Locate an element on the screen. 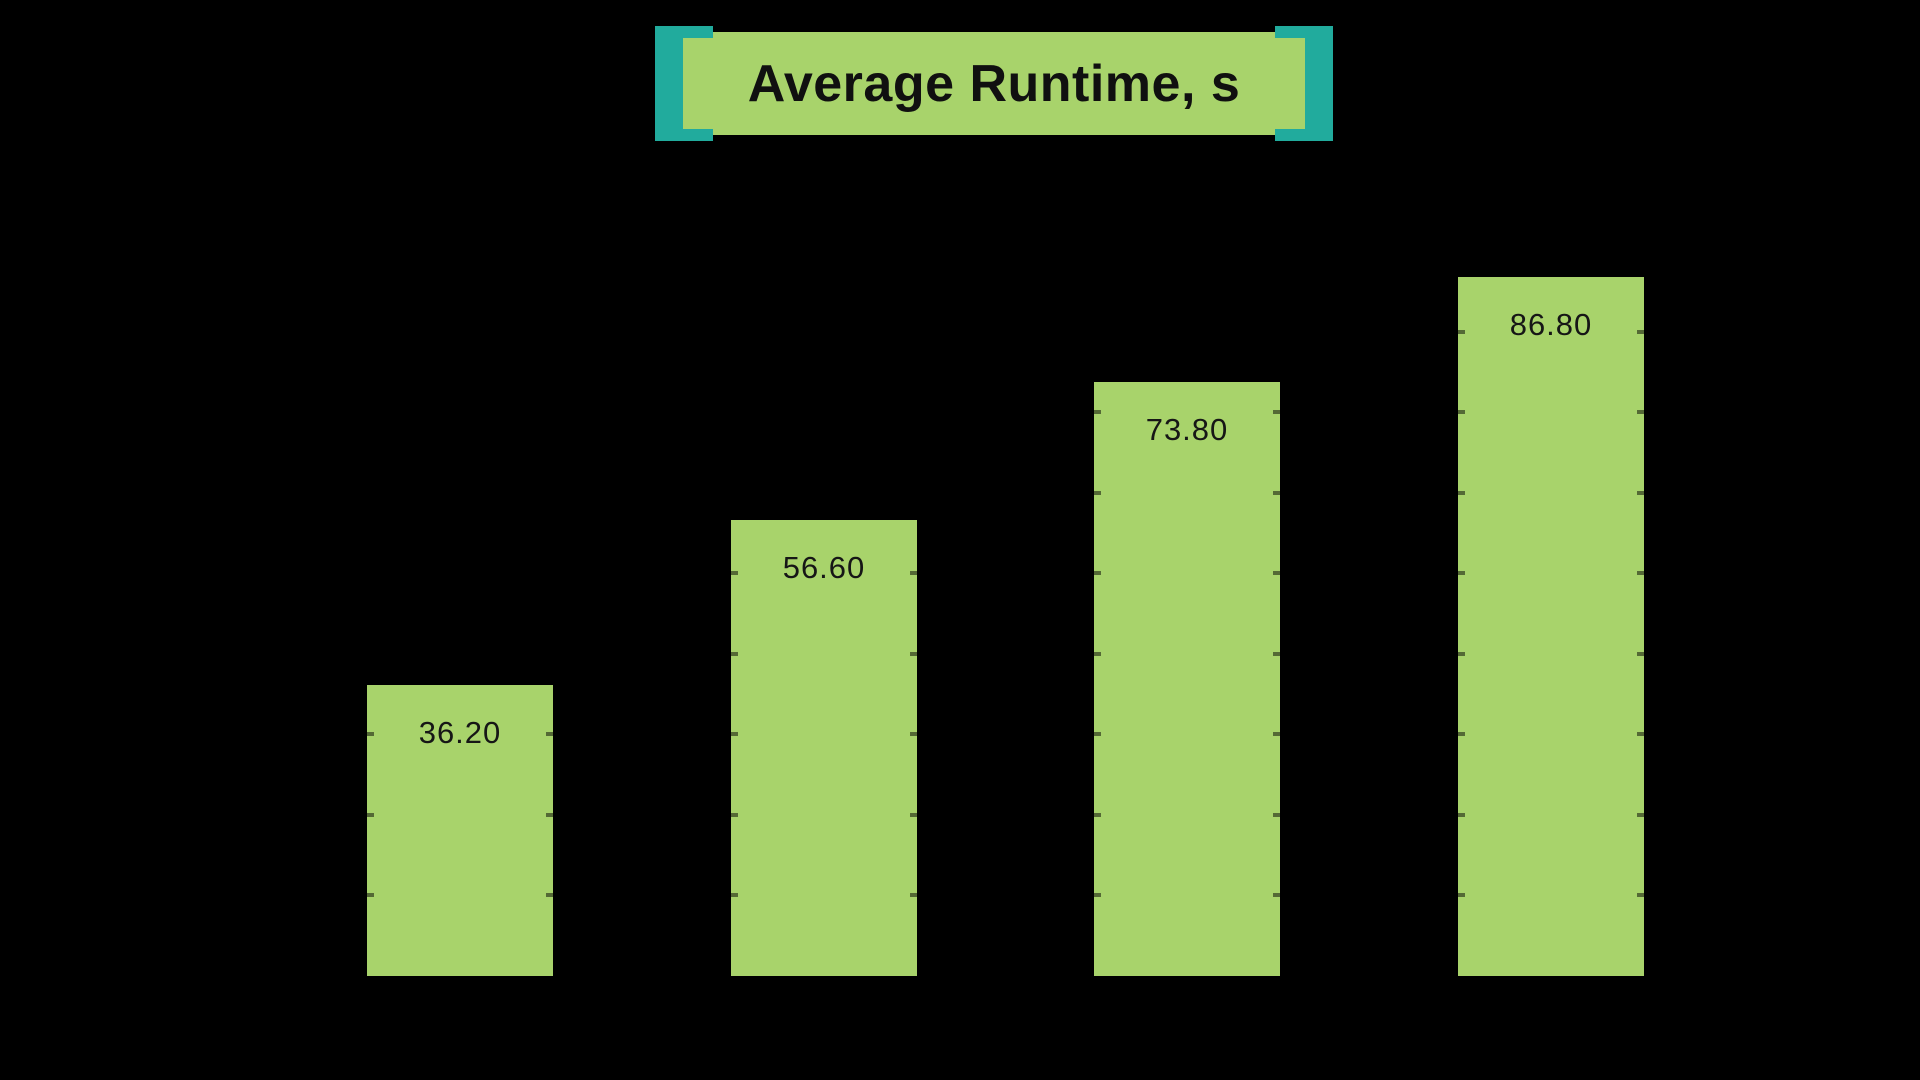  bar: 56.60 is located at coordinates (824, 748).